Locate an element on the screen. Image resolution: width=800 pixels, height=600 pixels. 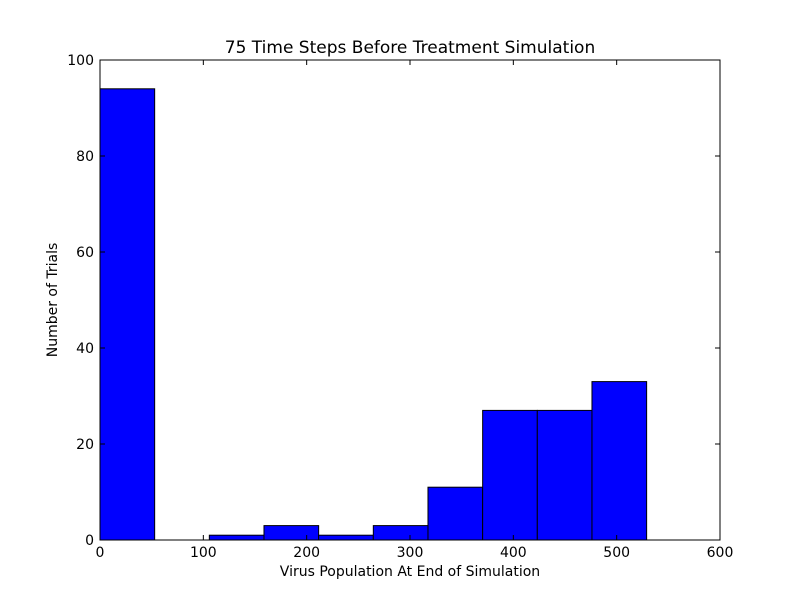
y-tick-label: 20 is located at coordinates (85, 445).